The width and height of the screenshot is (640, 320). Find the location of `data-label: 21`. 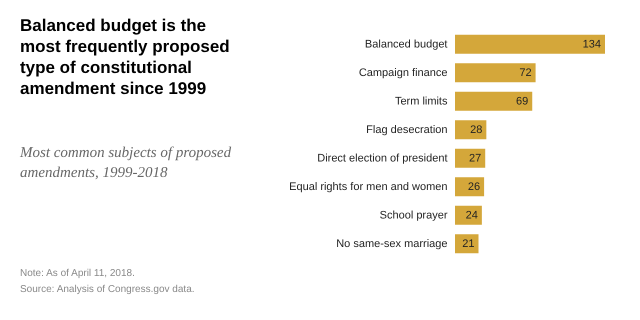

data-label: 21 is located at coordinates (468, 244).